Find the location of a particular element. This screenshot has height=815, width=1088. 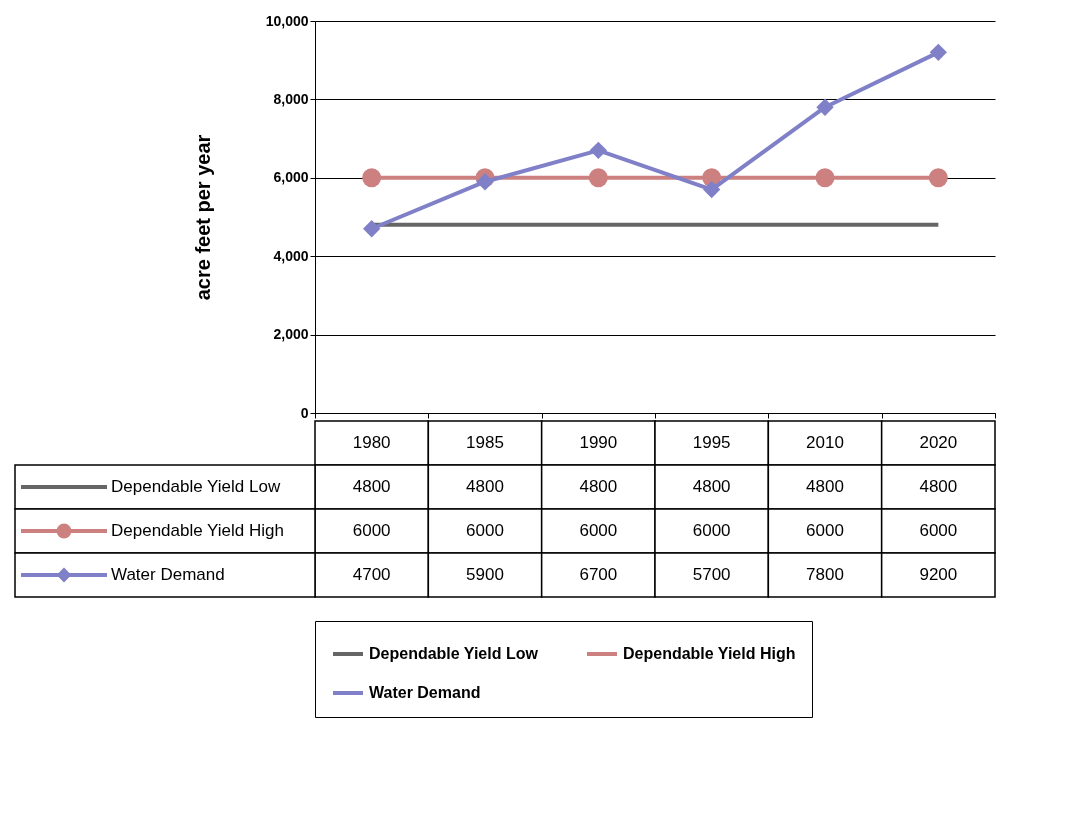

x-tick-label: 2020 is located at coordinates (938, 442).